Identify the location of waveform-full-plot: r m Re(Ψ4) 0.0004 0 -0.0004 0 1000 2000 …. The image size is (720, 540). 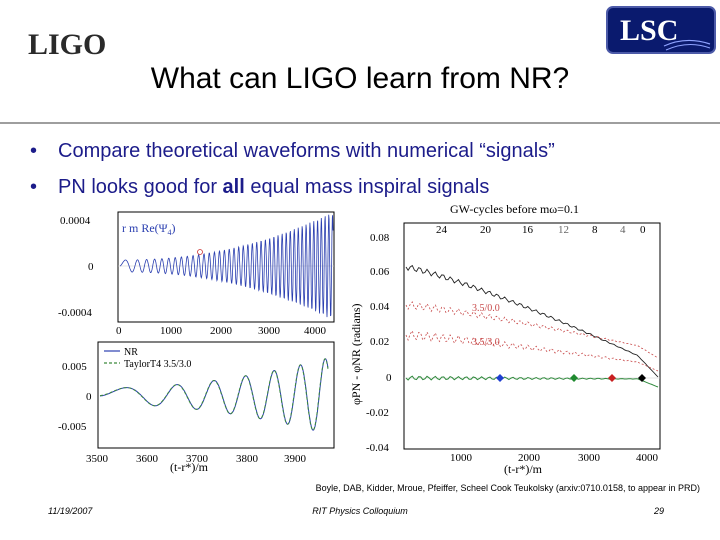
(196, 274).